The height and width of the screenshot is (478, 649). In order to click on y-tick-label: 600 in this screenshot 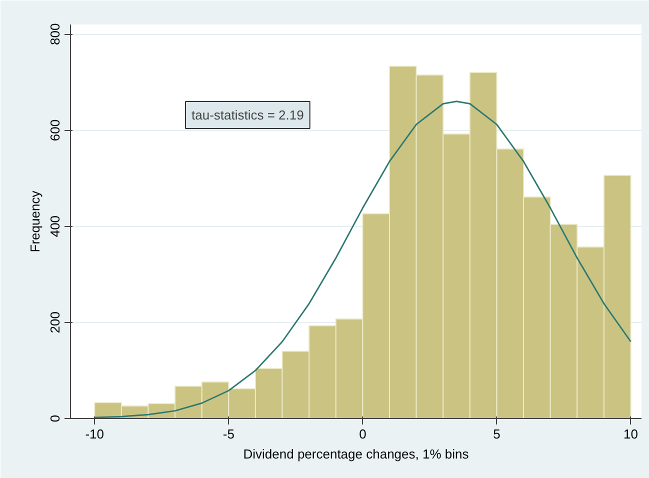, I will do `click(55, 130)`.